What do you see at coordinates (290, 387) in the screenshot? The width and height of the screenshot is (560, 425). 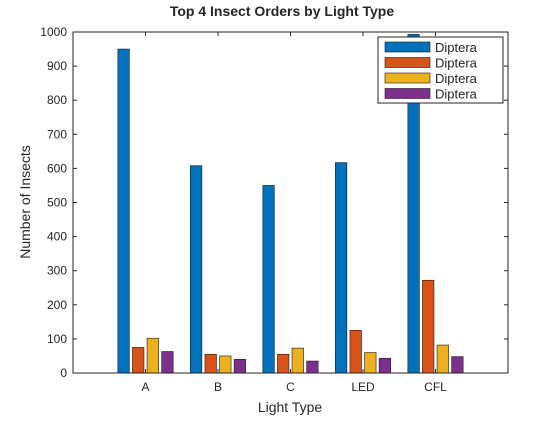 I see `x-tick-label: C` at bounding box center [290, 387].